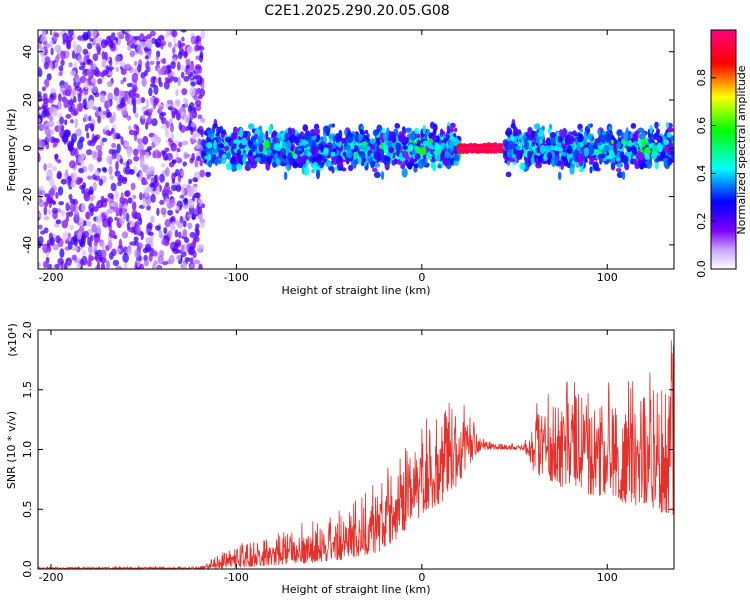 The image size is (750, 600). Describe the element at coordinates (356, 11) in the screenshot. I see `figure-title: C2E1.2025.290.20.05.G08` at that location.